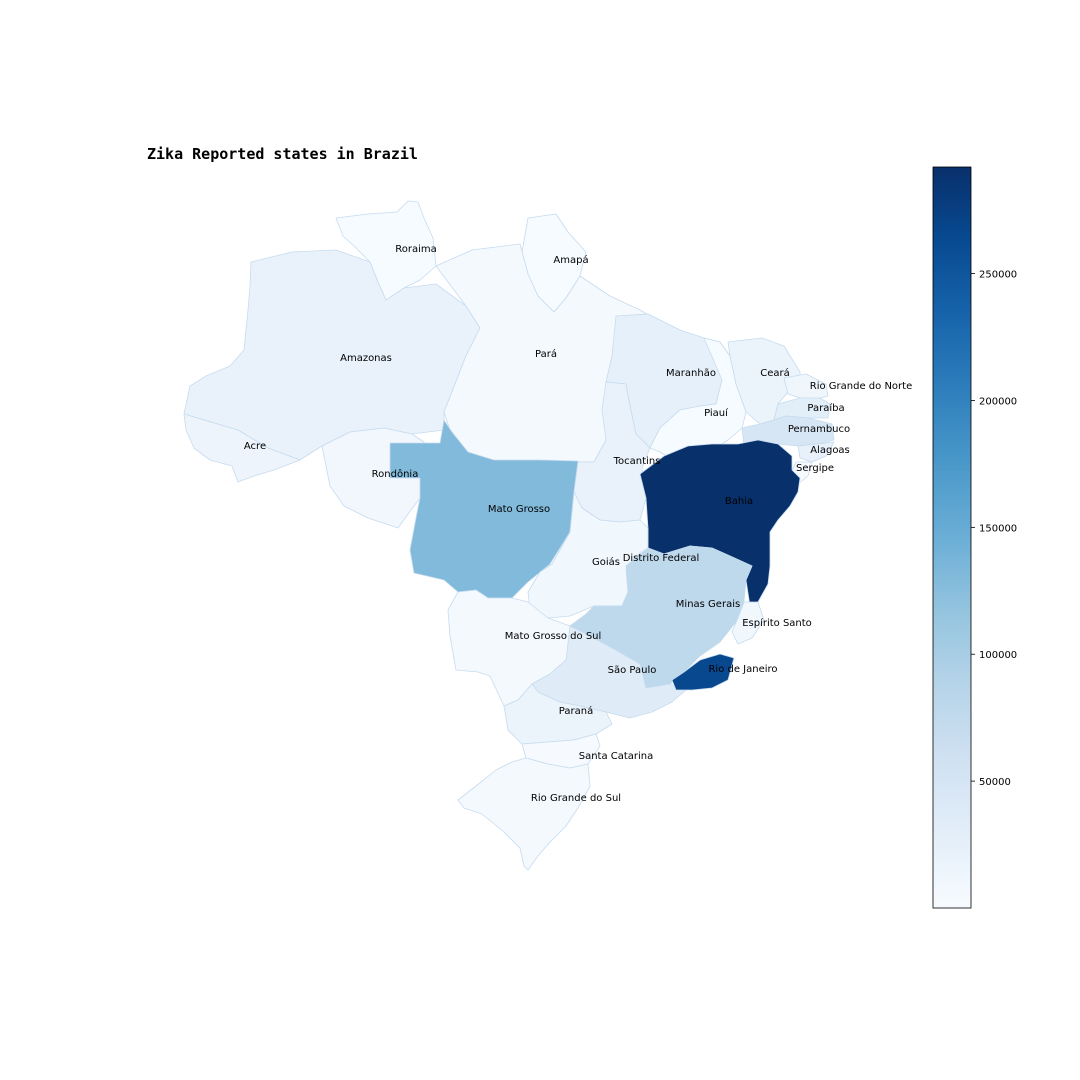  What do you see at coordinates (616, 756) in the screenshot?
I see `state-label-santa-catarina: Santa Catarina` at bounding box center [616, 756].